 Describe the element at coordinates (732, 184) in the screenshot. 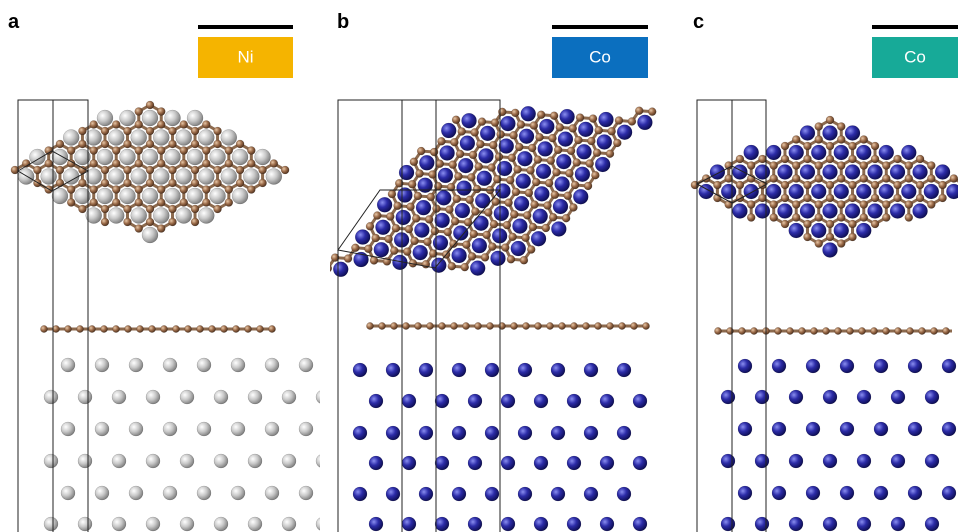

I see `surface-cell` at that location.